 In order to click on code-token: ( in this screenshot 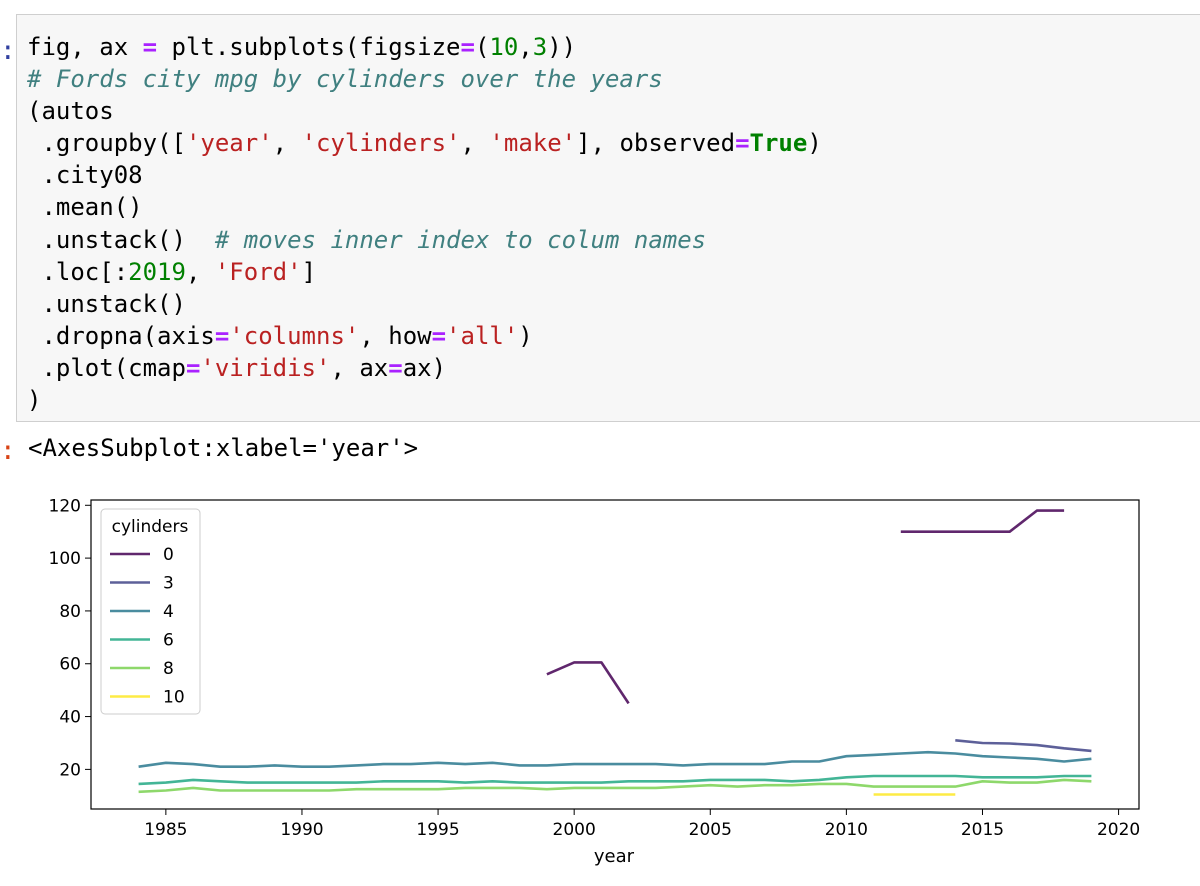, I will do `click(482, 47)`.